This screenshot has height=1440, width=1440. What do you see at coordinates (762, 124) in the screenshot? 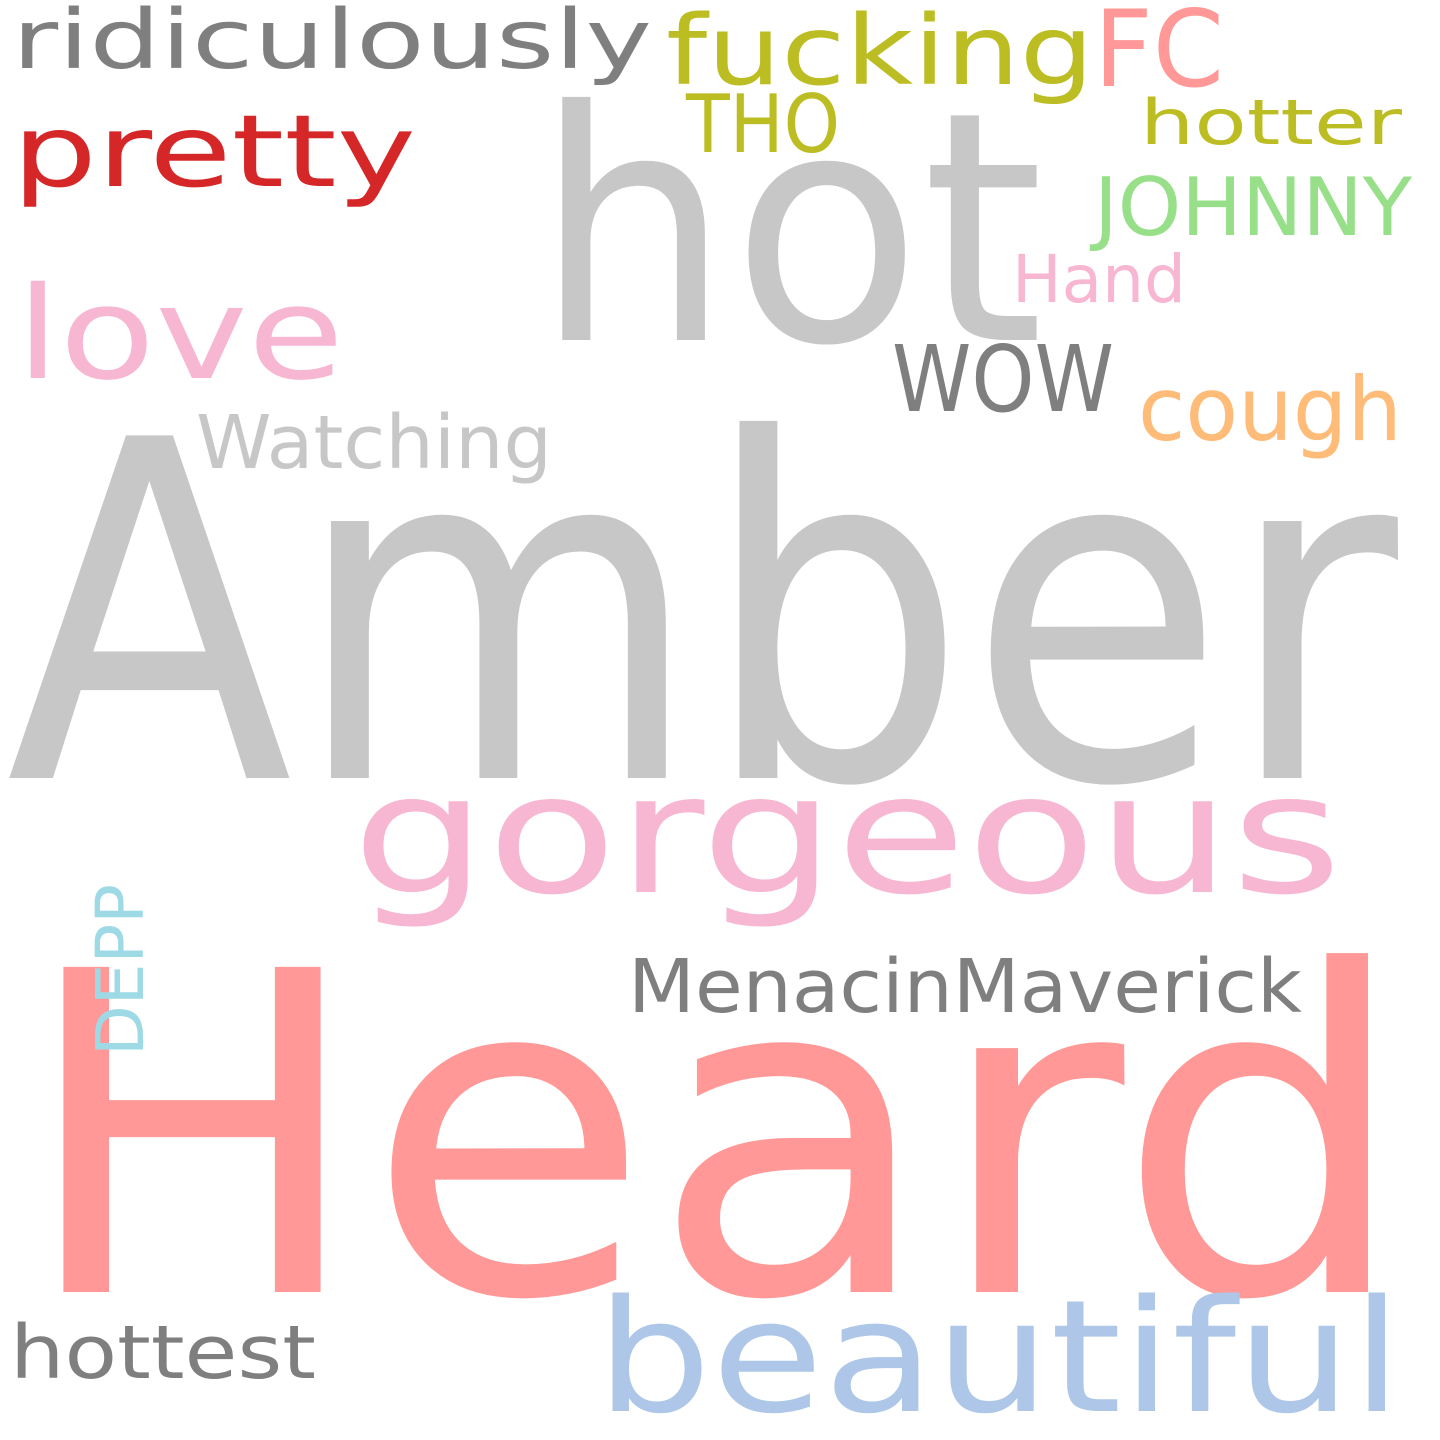
I see `word-tho: THO` at bounding box center [762, 124].